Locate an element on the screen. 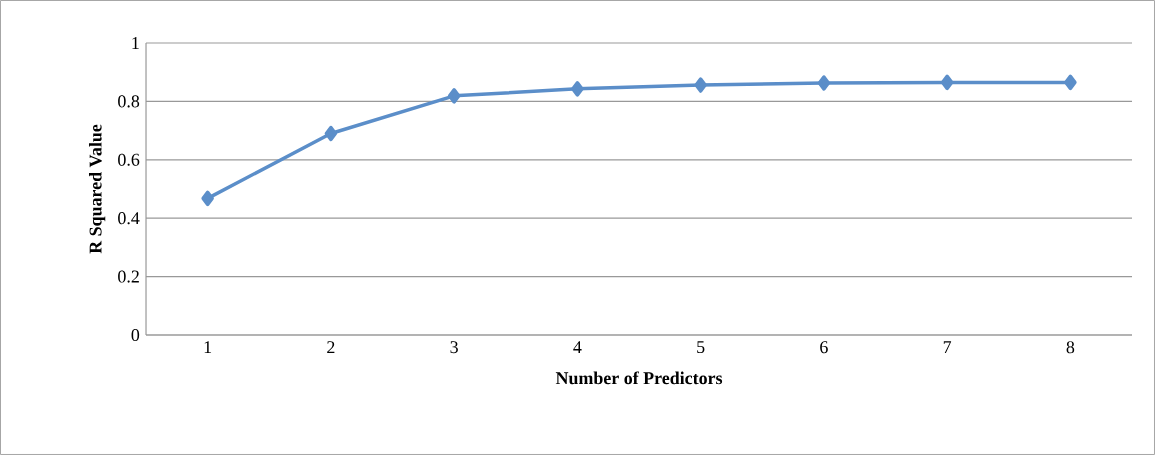 The width and height of the screenshot is (1155, 455). y-tick-label: 0.2 is located at coordinates (128, 276).